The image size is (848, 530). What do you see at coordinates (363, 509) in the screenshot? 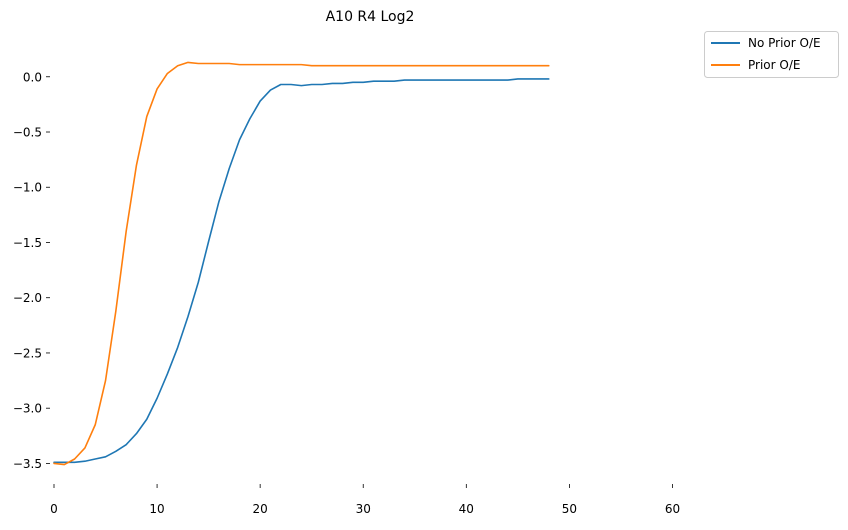
I see `x-tick-label: 30` at bounding box center [363, 509].